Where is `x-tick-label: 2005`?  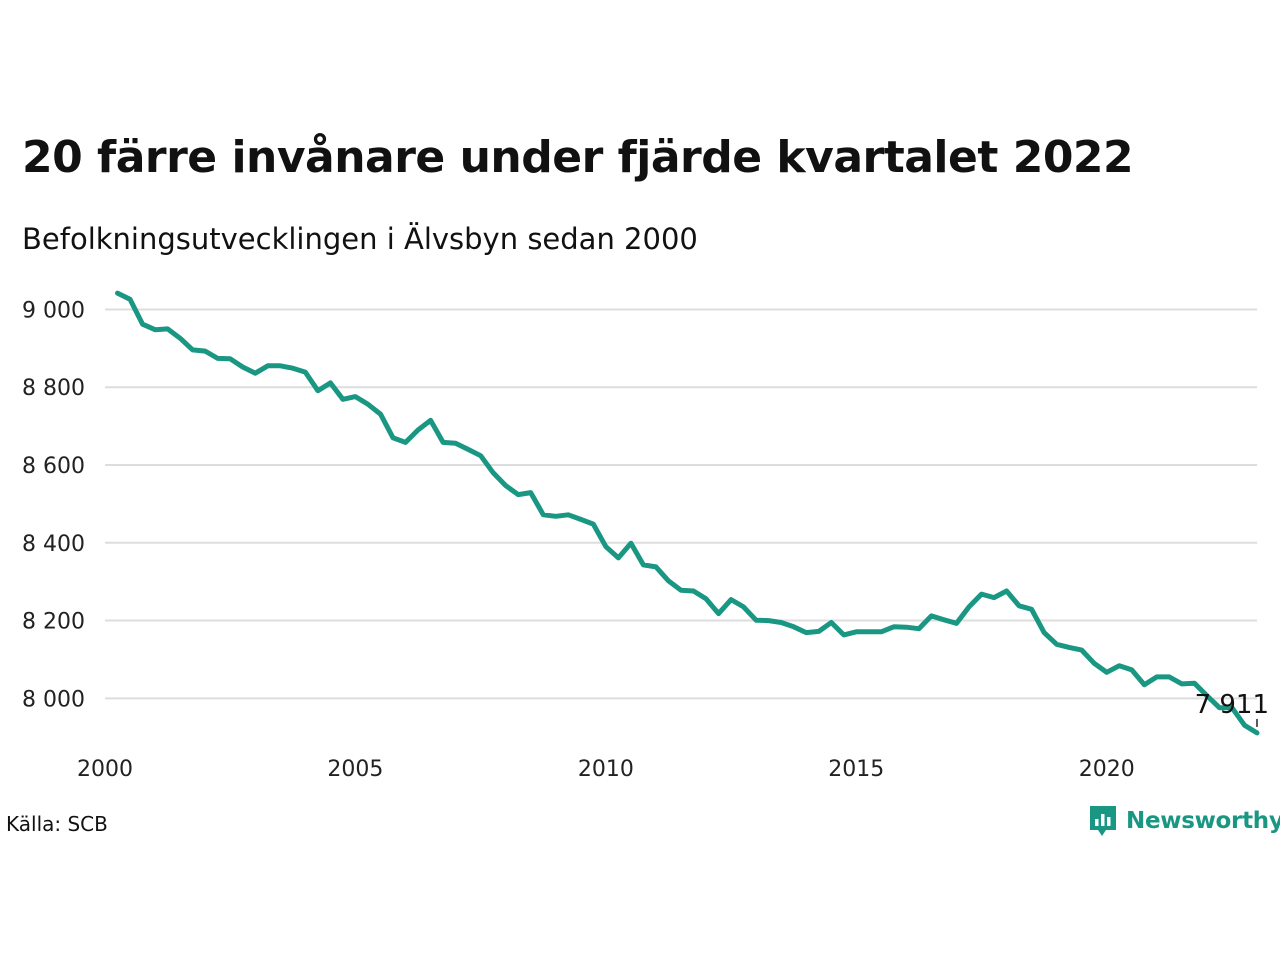
x-tick-label: 2005 is located at coordinates (355, 769).